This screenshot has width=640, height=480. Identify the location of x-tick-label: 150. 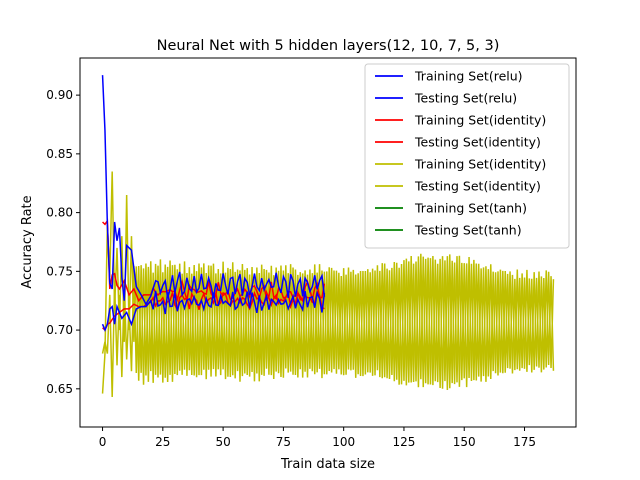
(464, 442).